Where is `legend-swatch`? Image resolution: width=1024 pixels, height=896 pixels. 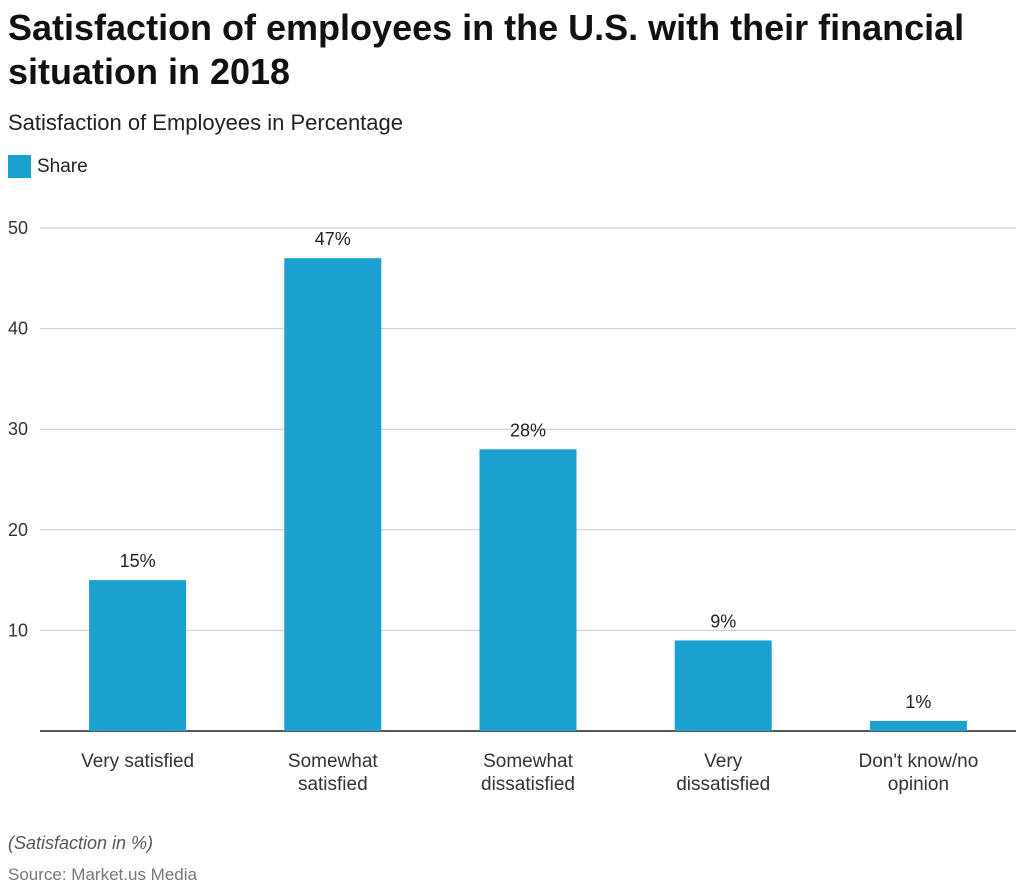
legend-swatch is located at coordinates (19, 166).